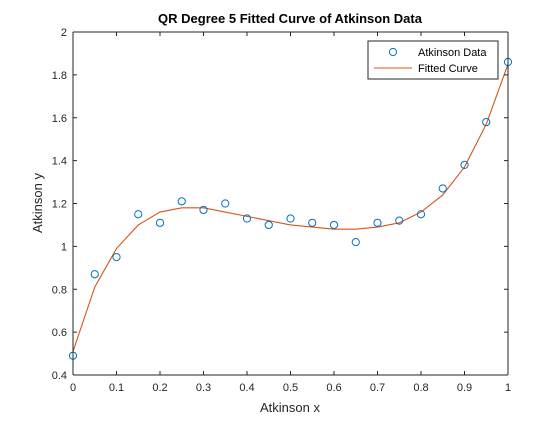 This screenshot has height=425, width=560. Describe the element at coordinates (59, 205) in the screenshot. I see `y-tick-label: 1.2` at that location.